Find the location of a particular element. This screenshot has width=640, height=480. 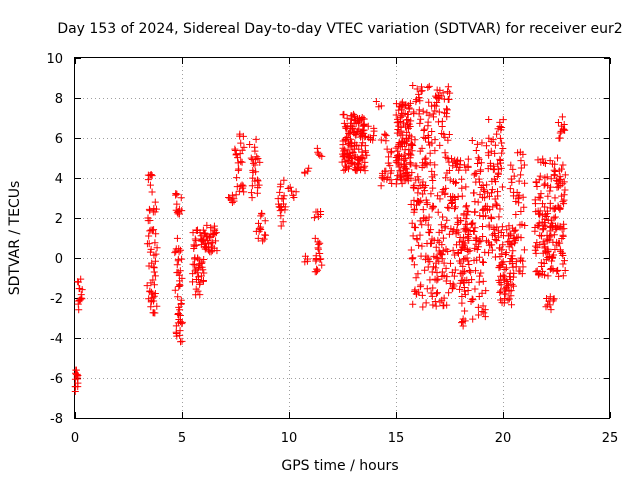

y-tick-label: -8 is located at coordinates (56, 419).